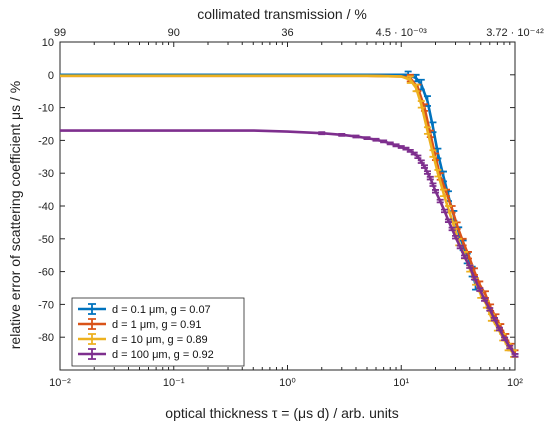 The height and width of the screenshot is (432, 550). What do you see at coordinates (163, 355) in the screenshot?
I see `legend-label: d = 100 μm, g = 0.92` at bounding box center [163, 355].